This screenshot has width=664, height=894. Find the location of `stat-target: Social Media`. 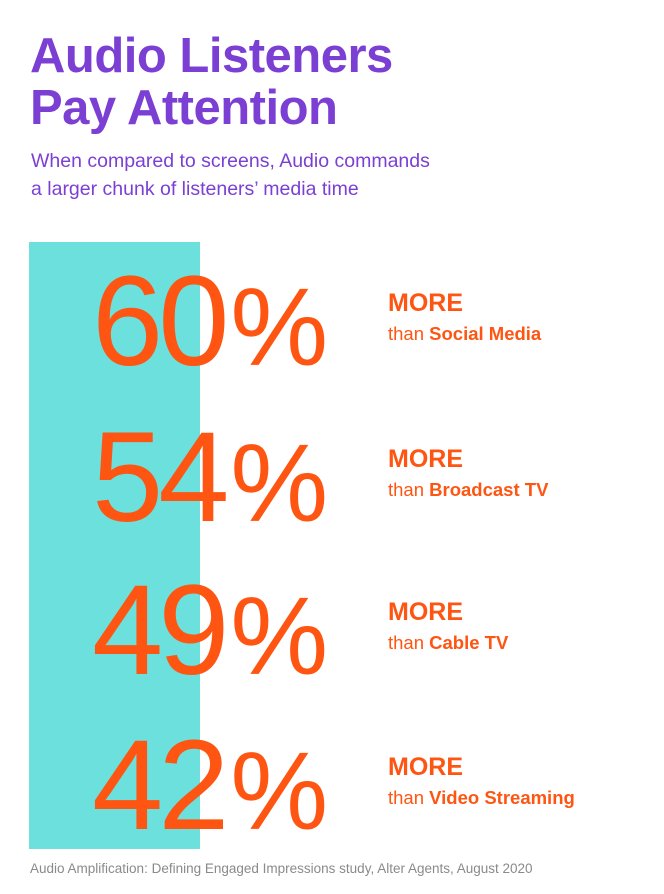

stat-target: Social Media is located at coordinates (485, 333).